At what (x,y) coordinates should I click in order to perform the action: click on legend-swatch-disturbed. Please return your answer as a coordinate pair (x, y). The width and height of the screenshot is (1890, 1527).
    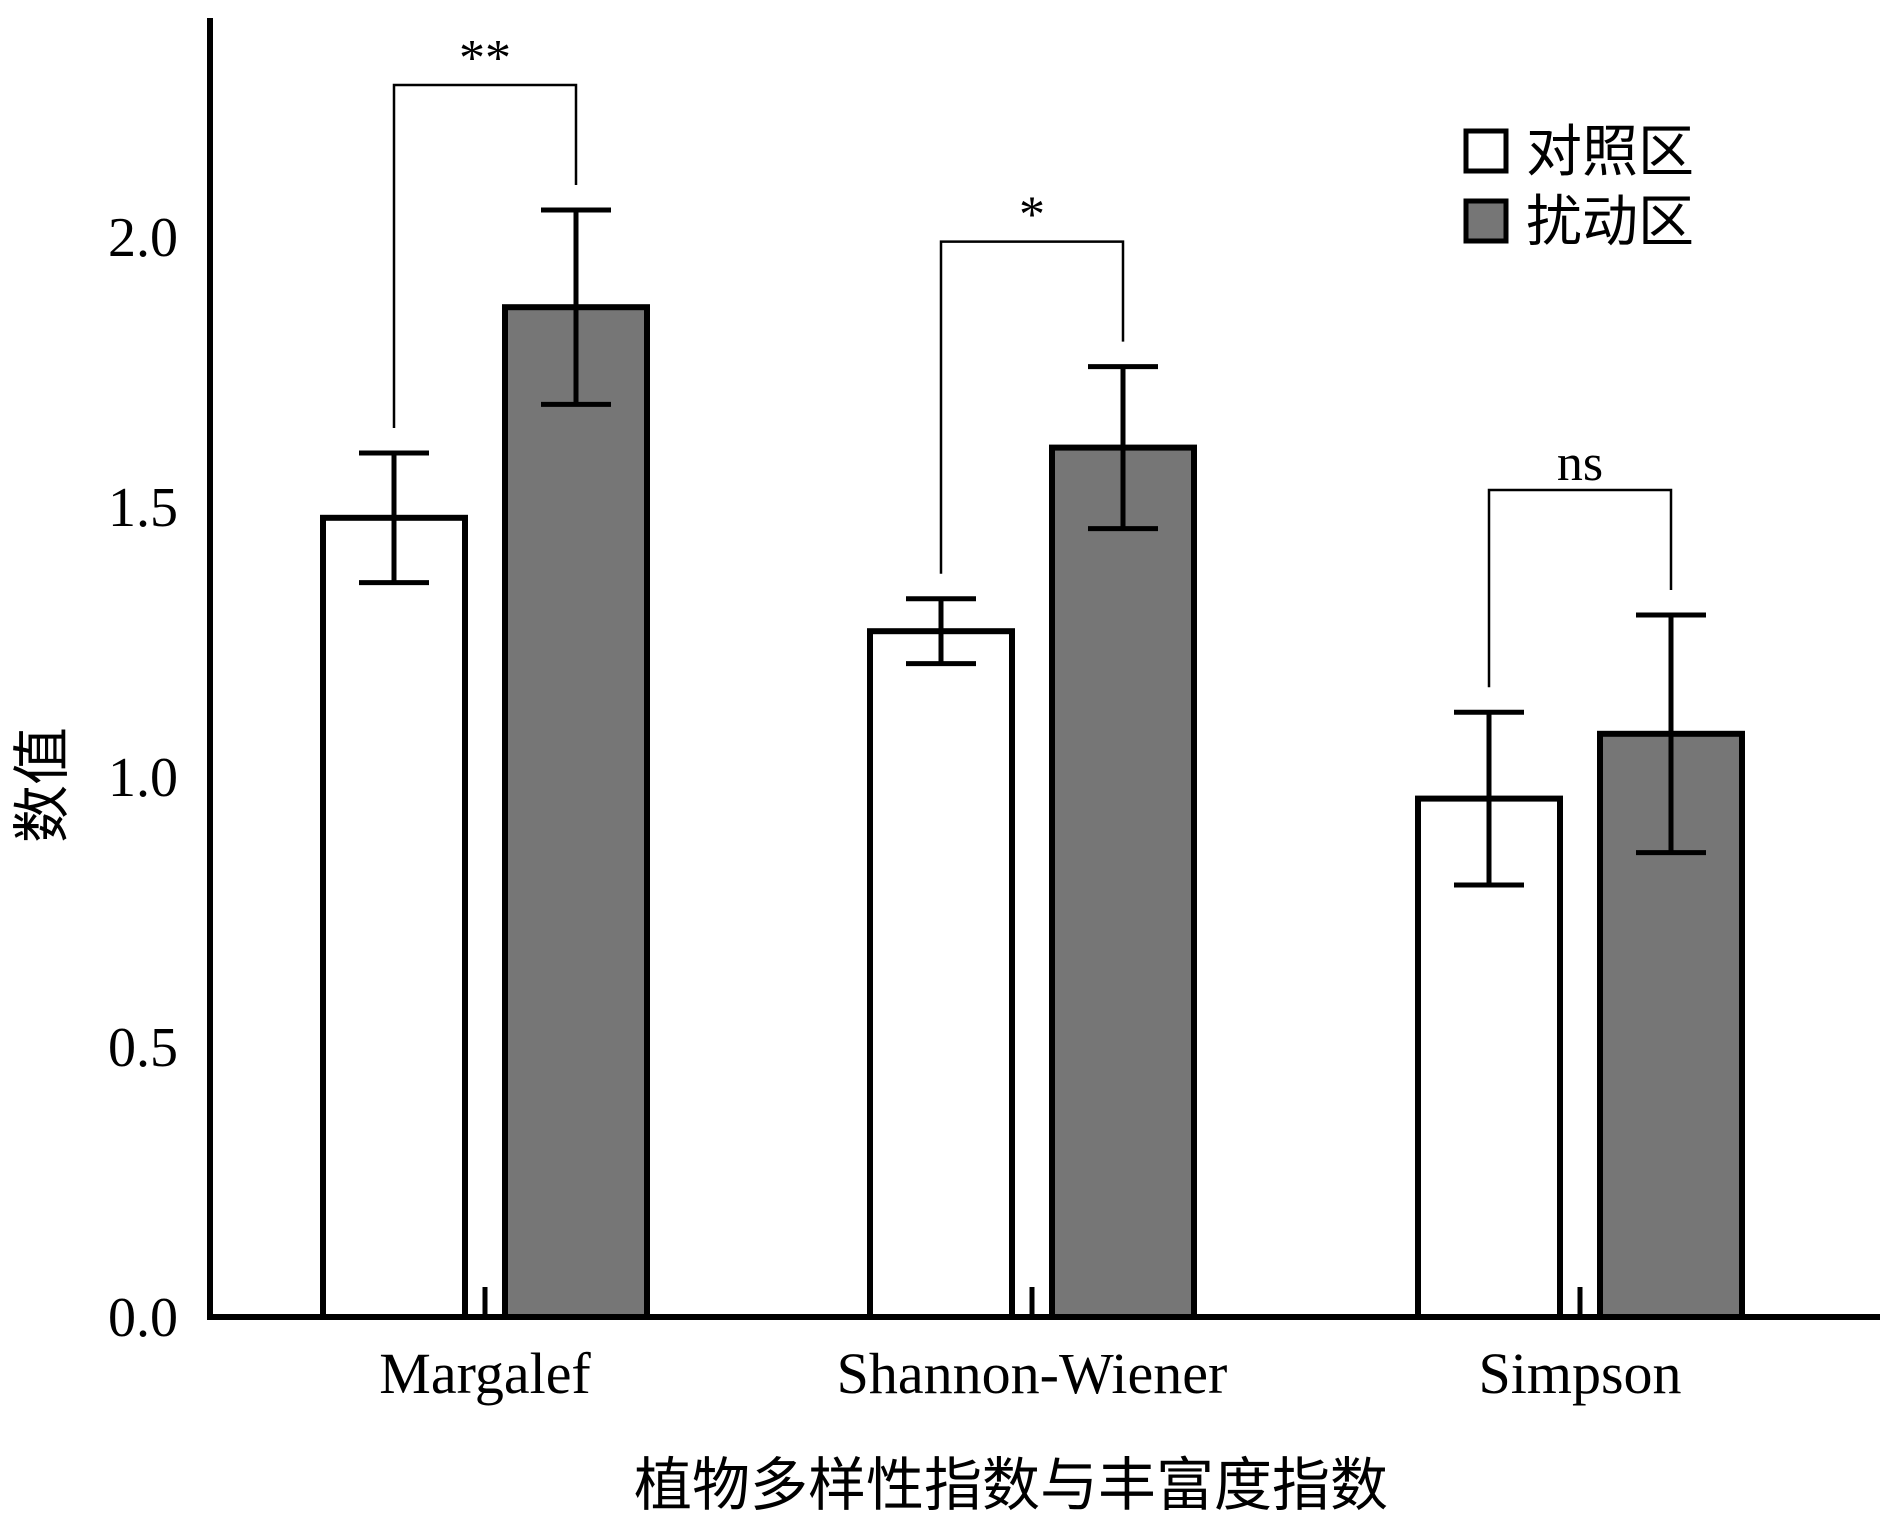
    Looking at the image, I should click on (1486, 221).